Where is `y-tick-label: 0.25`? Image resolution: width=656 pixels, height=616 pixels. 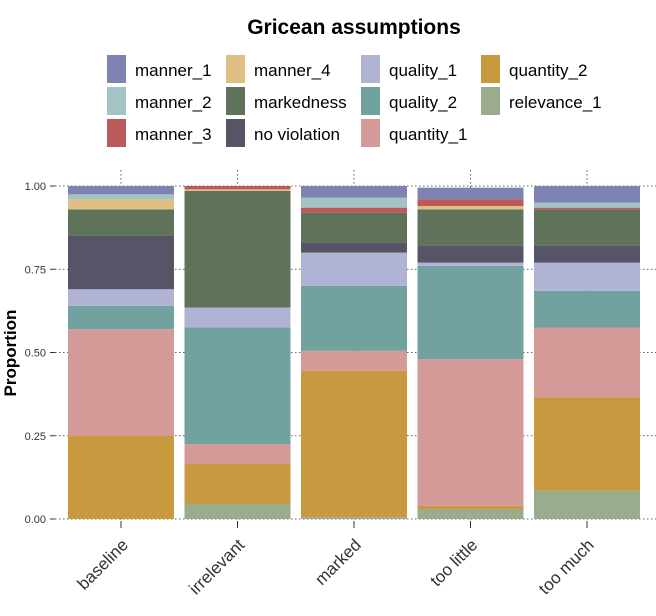 y-tick-label: 0.25 is located at coordinates (35, 437).